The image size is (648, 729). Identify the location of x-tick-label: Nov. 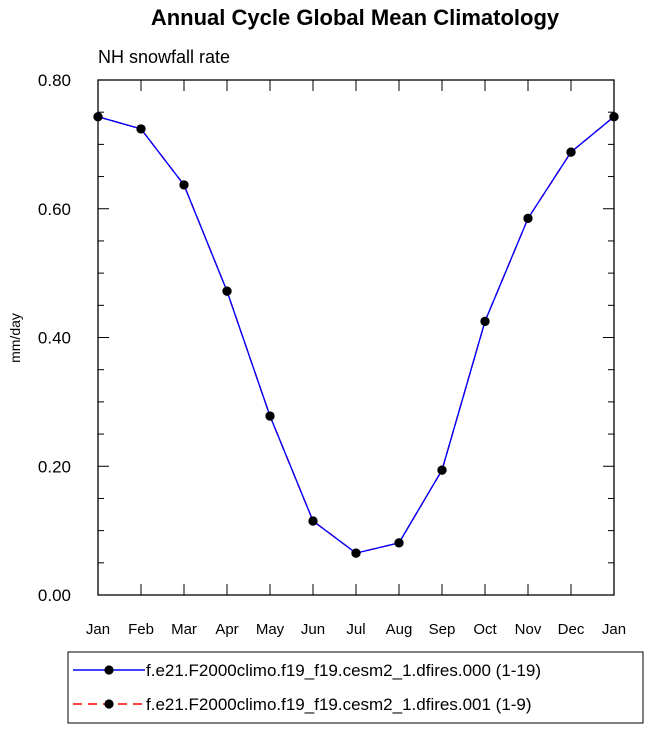
(528, 629).